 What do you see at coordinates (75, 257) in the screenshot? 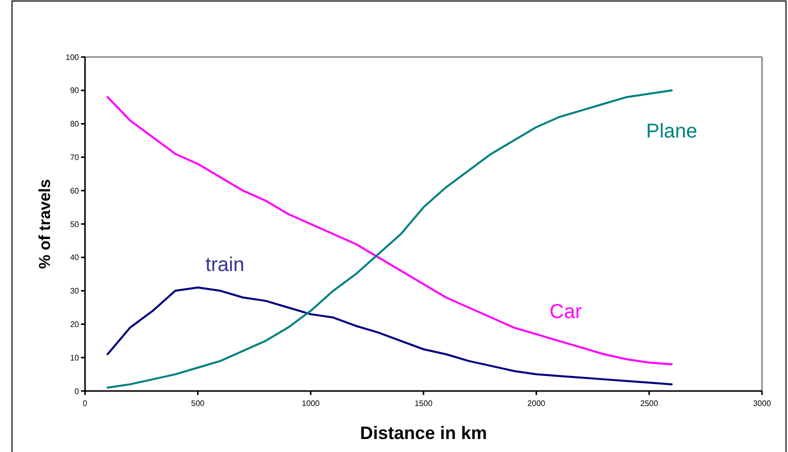
I see `y-tick-label: 40` at bounding box center [75, 257].